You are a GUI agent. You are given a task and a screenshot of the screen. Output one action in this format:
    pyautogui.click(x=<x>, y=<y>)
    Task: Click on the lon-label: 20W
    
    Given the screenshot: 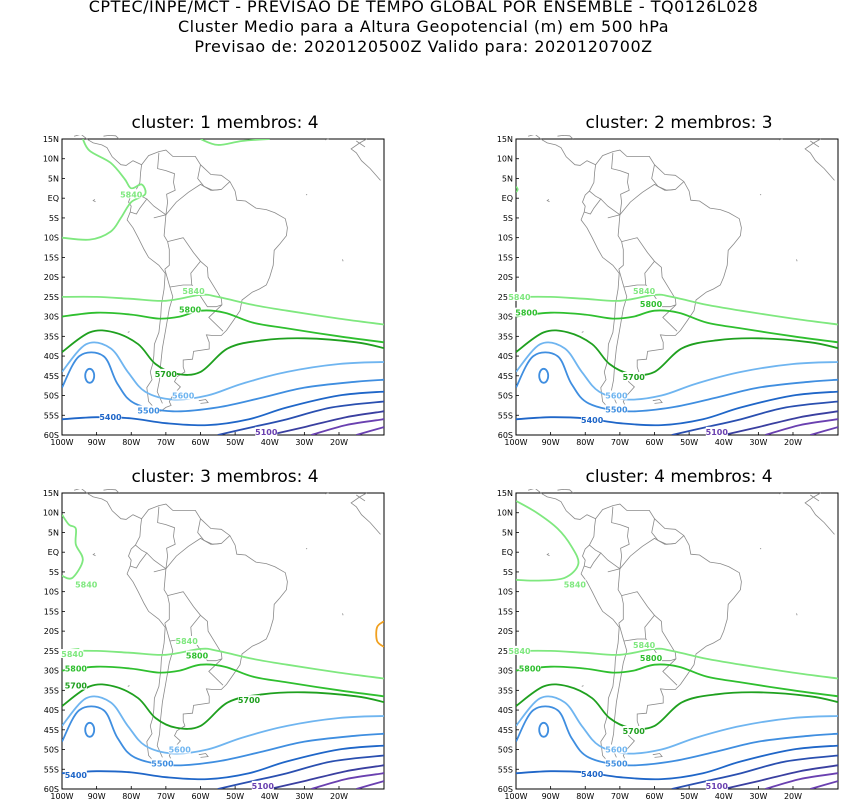 What is the action you would take?
    pyautogui.click(x=793, y=442)
    